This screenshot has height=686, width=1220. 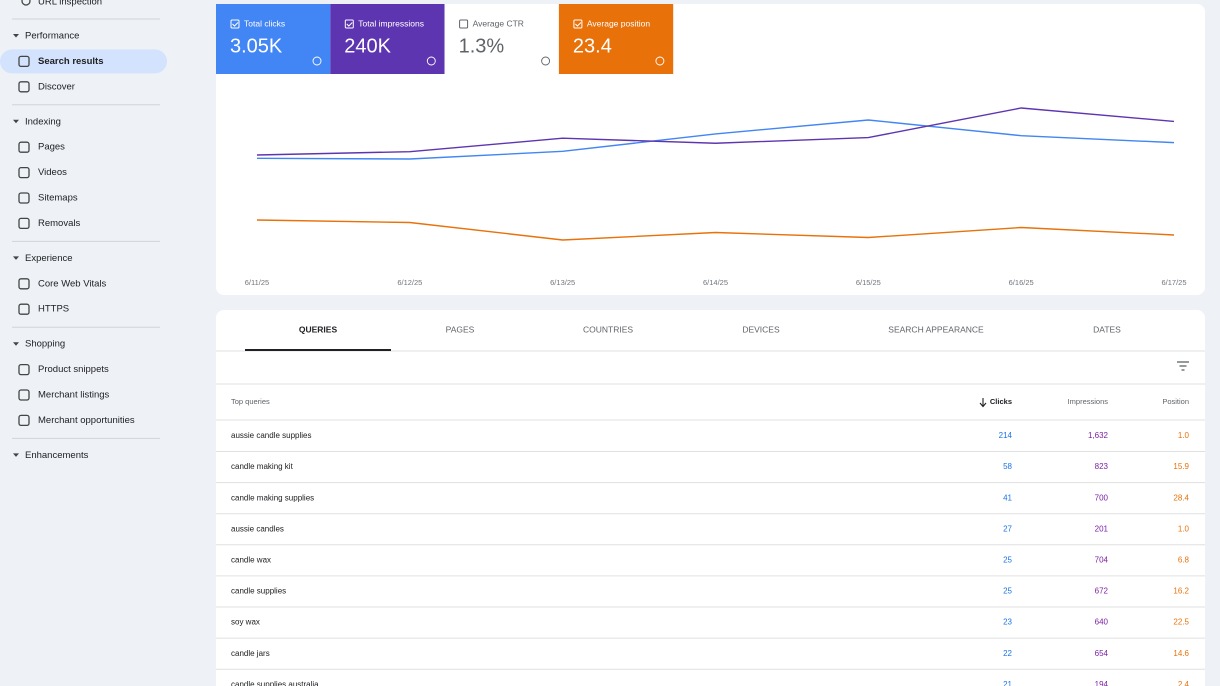 What do you see at coordinates (257, 528) in the screenshot?
I see `table-cell: aussie candles` at bounding box center [257, 528].